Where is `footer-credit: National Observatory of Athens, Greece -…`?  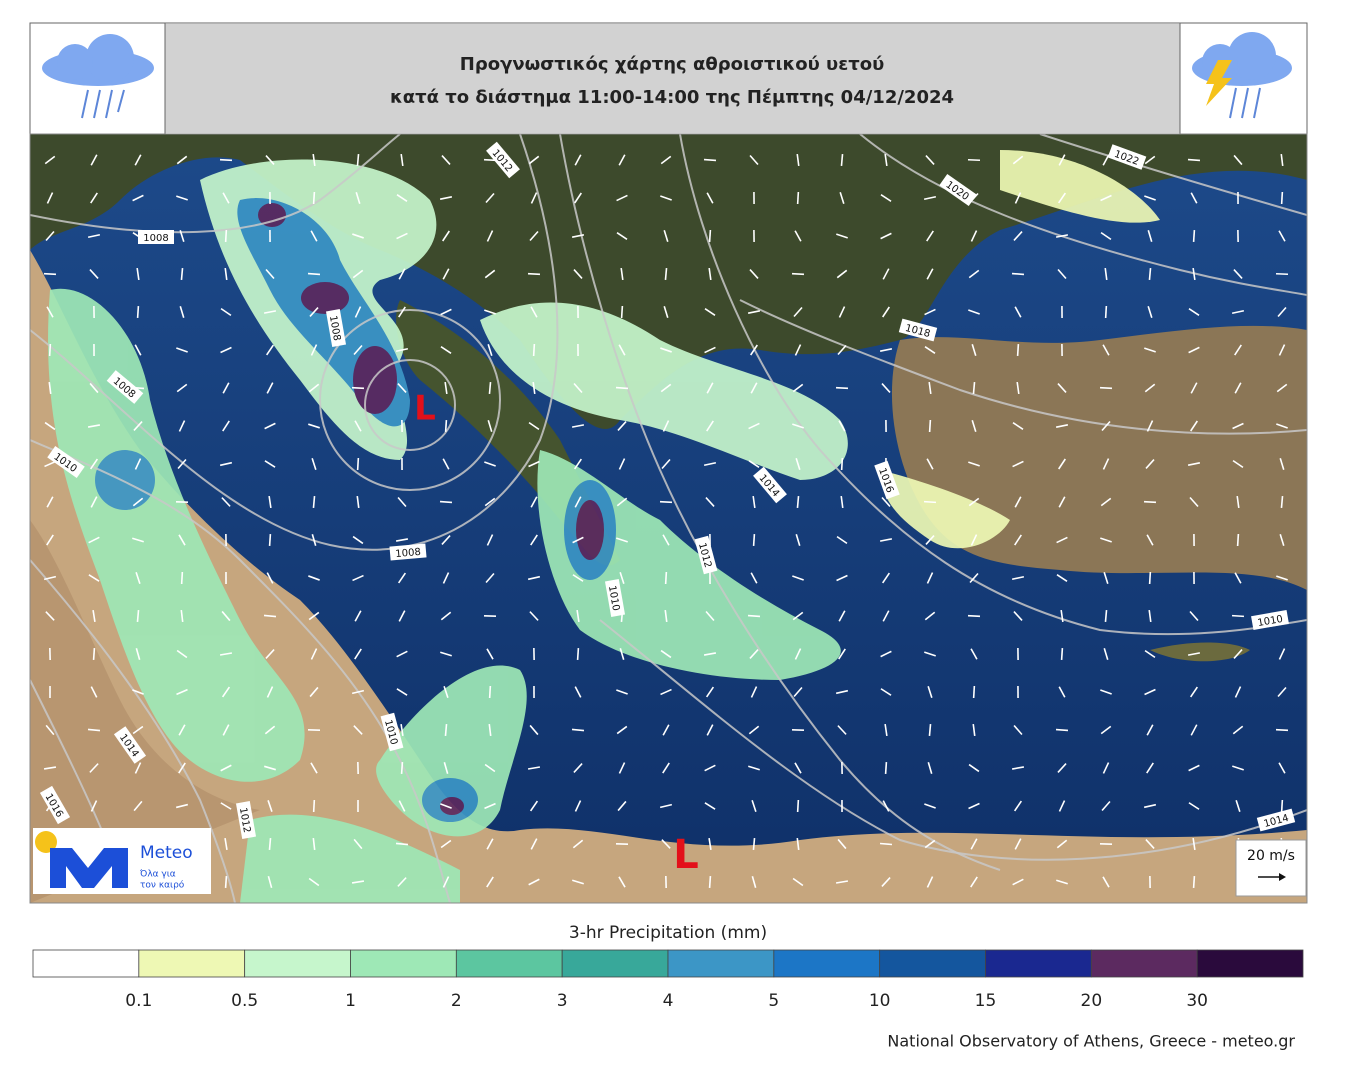
footer-credit: National Observatory of Athens, Greece -… is located at coordinates (1091, 1041).